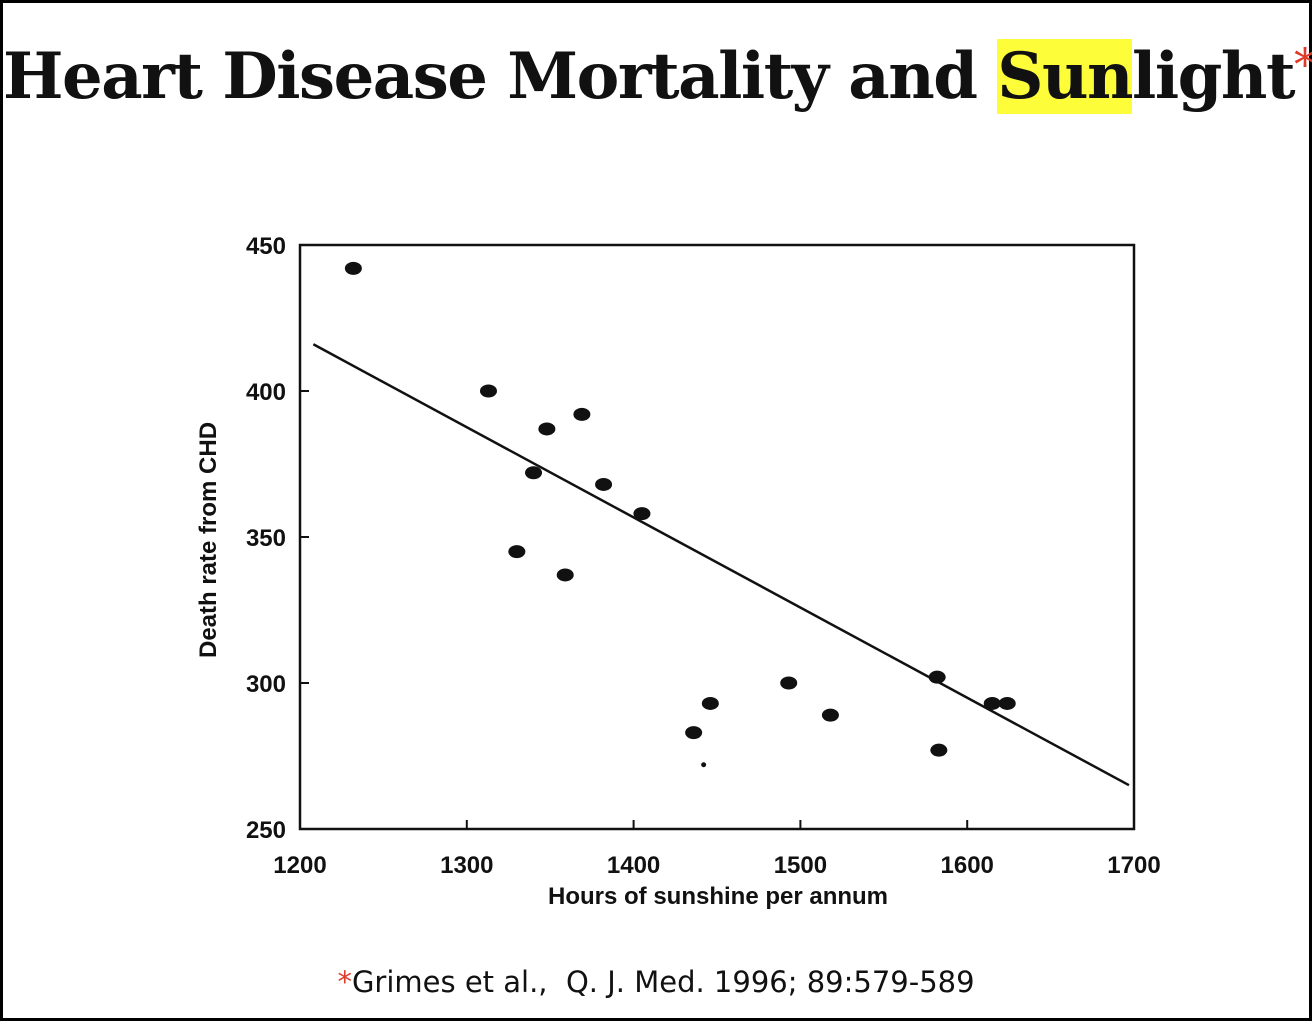 Image resolution: width=1312 pixels, height=1021 pixels. Describe the element at coordinates (633, 865) in the screenshot. I see `x-tick-label: 1400` at that location.